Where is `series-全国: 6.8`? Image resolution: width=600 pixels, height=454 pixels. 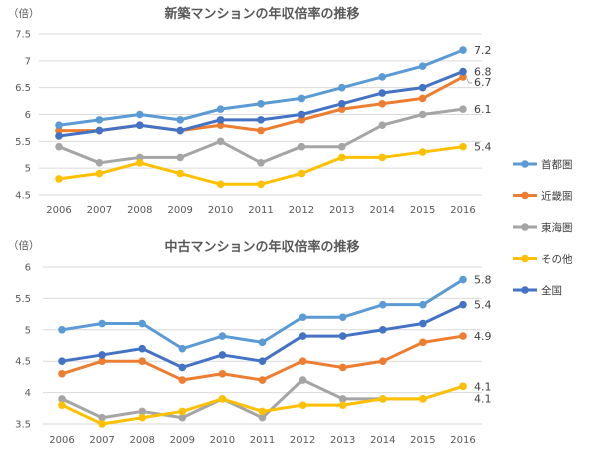 series-全国: 6.8 is located at coordinates (273, 103).